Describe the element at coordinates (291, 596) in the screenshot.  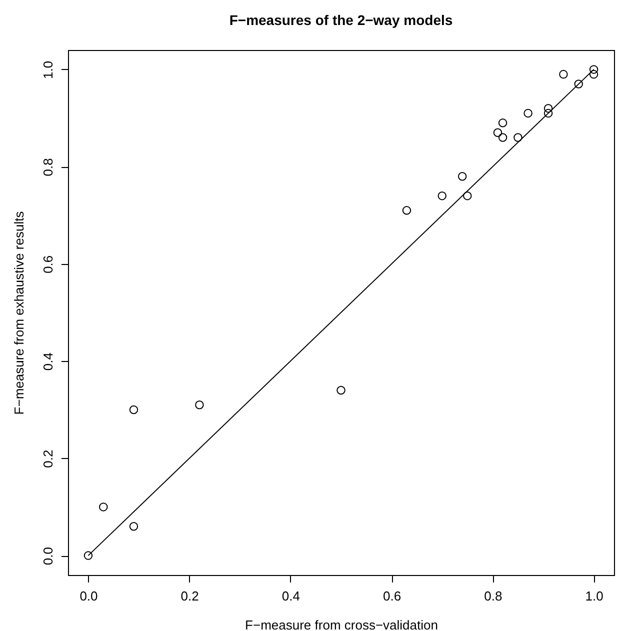
I see `x-tick-label: 0.4` at that location.